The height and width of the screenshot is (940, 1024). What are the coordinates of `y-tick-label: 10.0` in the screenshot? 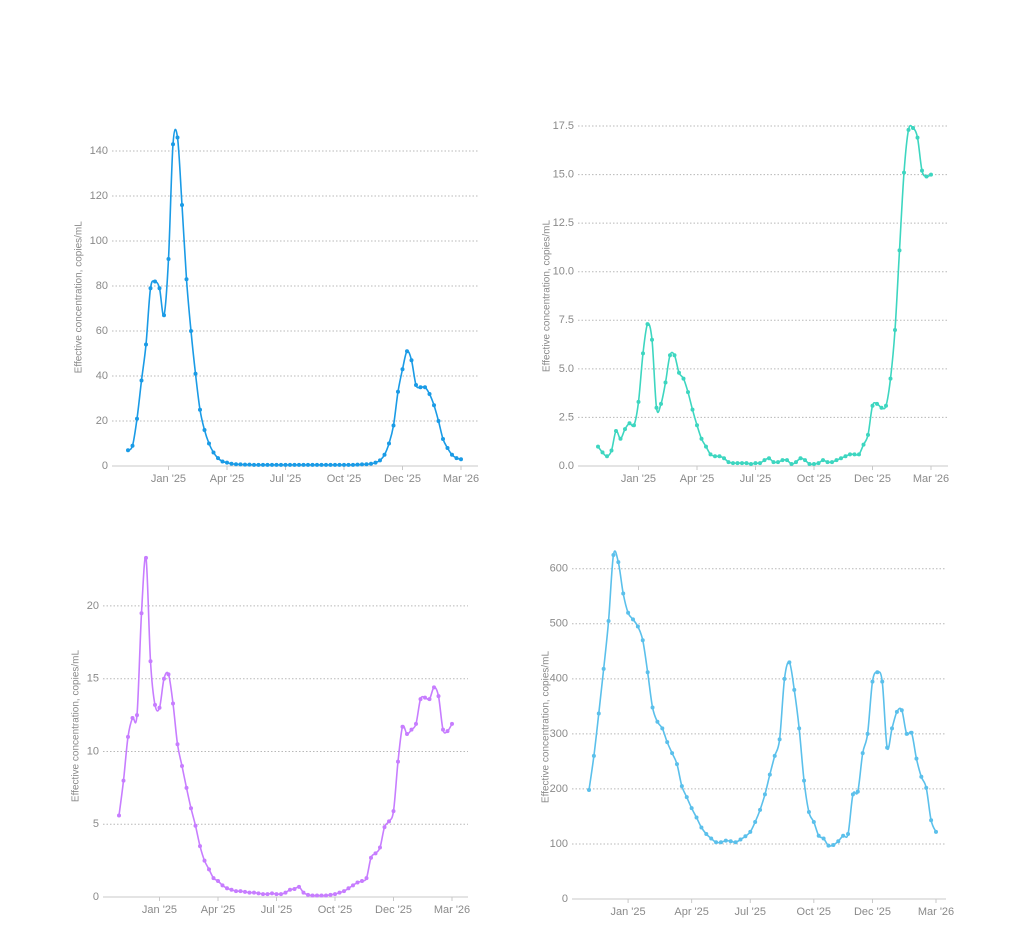 It's located at (563, 272).